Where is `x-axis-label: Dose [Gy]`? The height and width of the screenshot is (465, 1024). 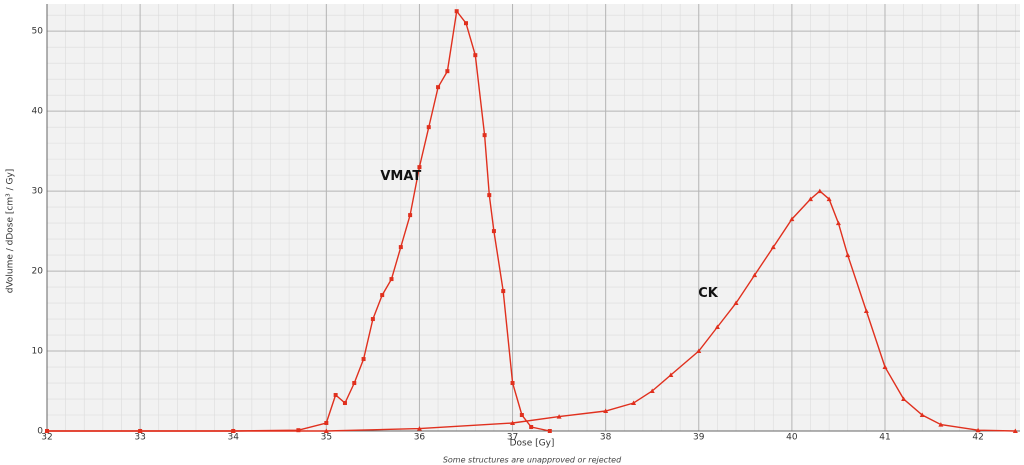 x-axis-label: Dose [Gy] is located at coordinates (532, 444).